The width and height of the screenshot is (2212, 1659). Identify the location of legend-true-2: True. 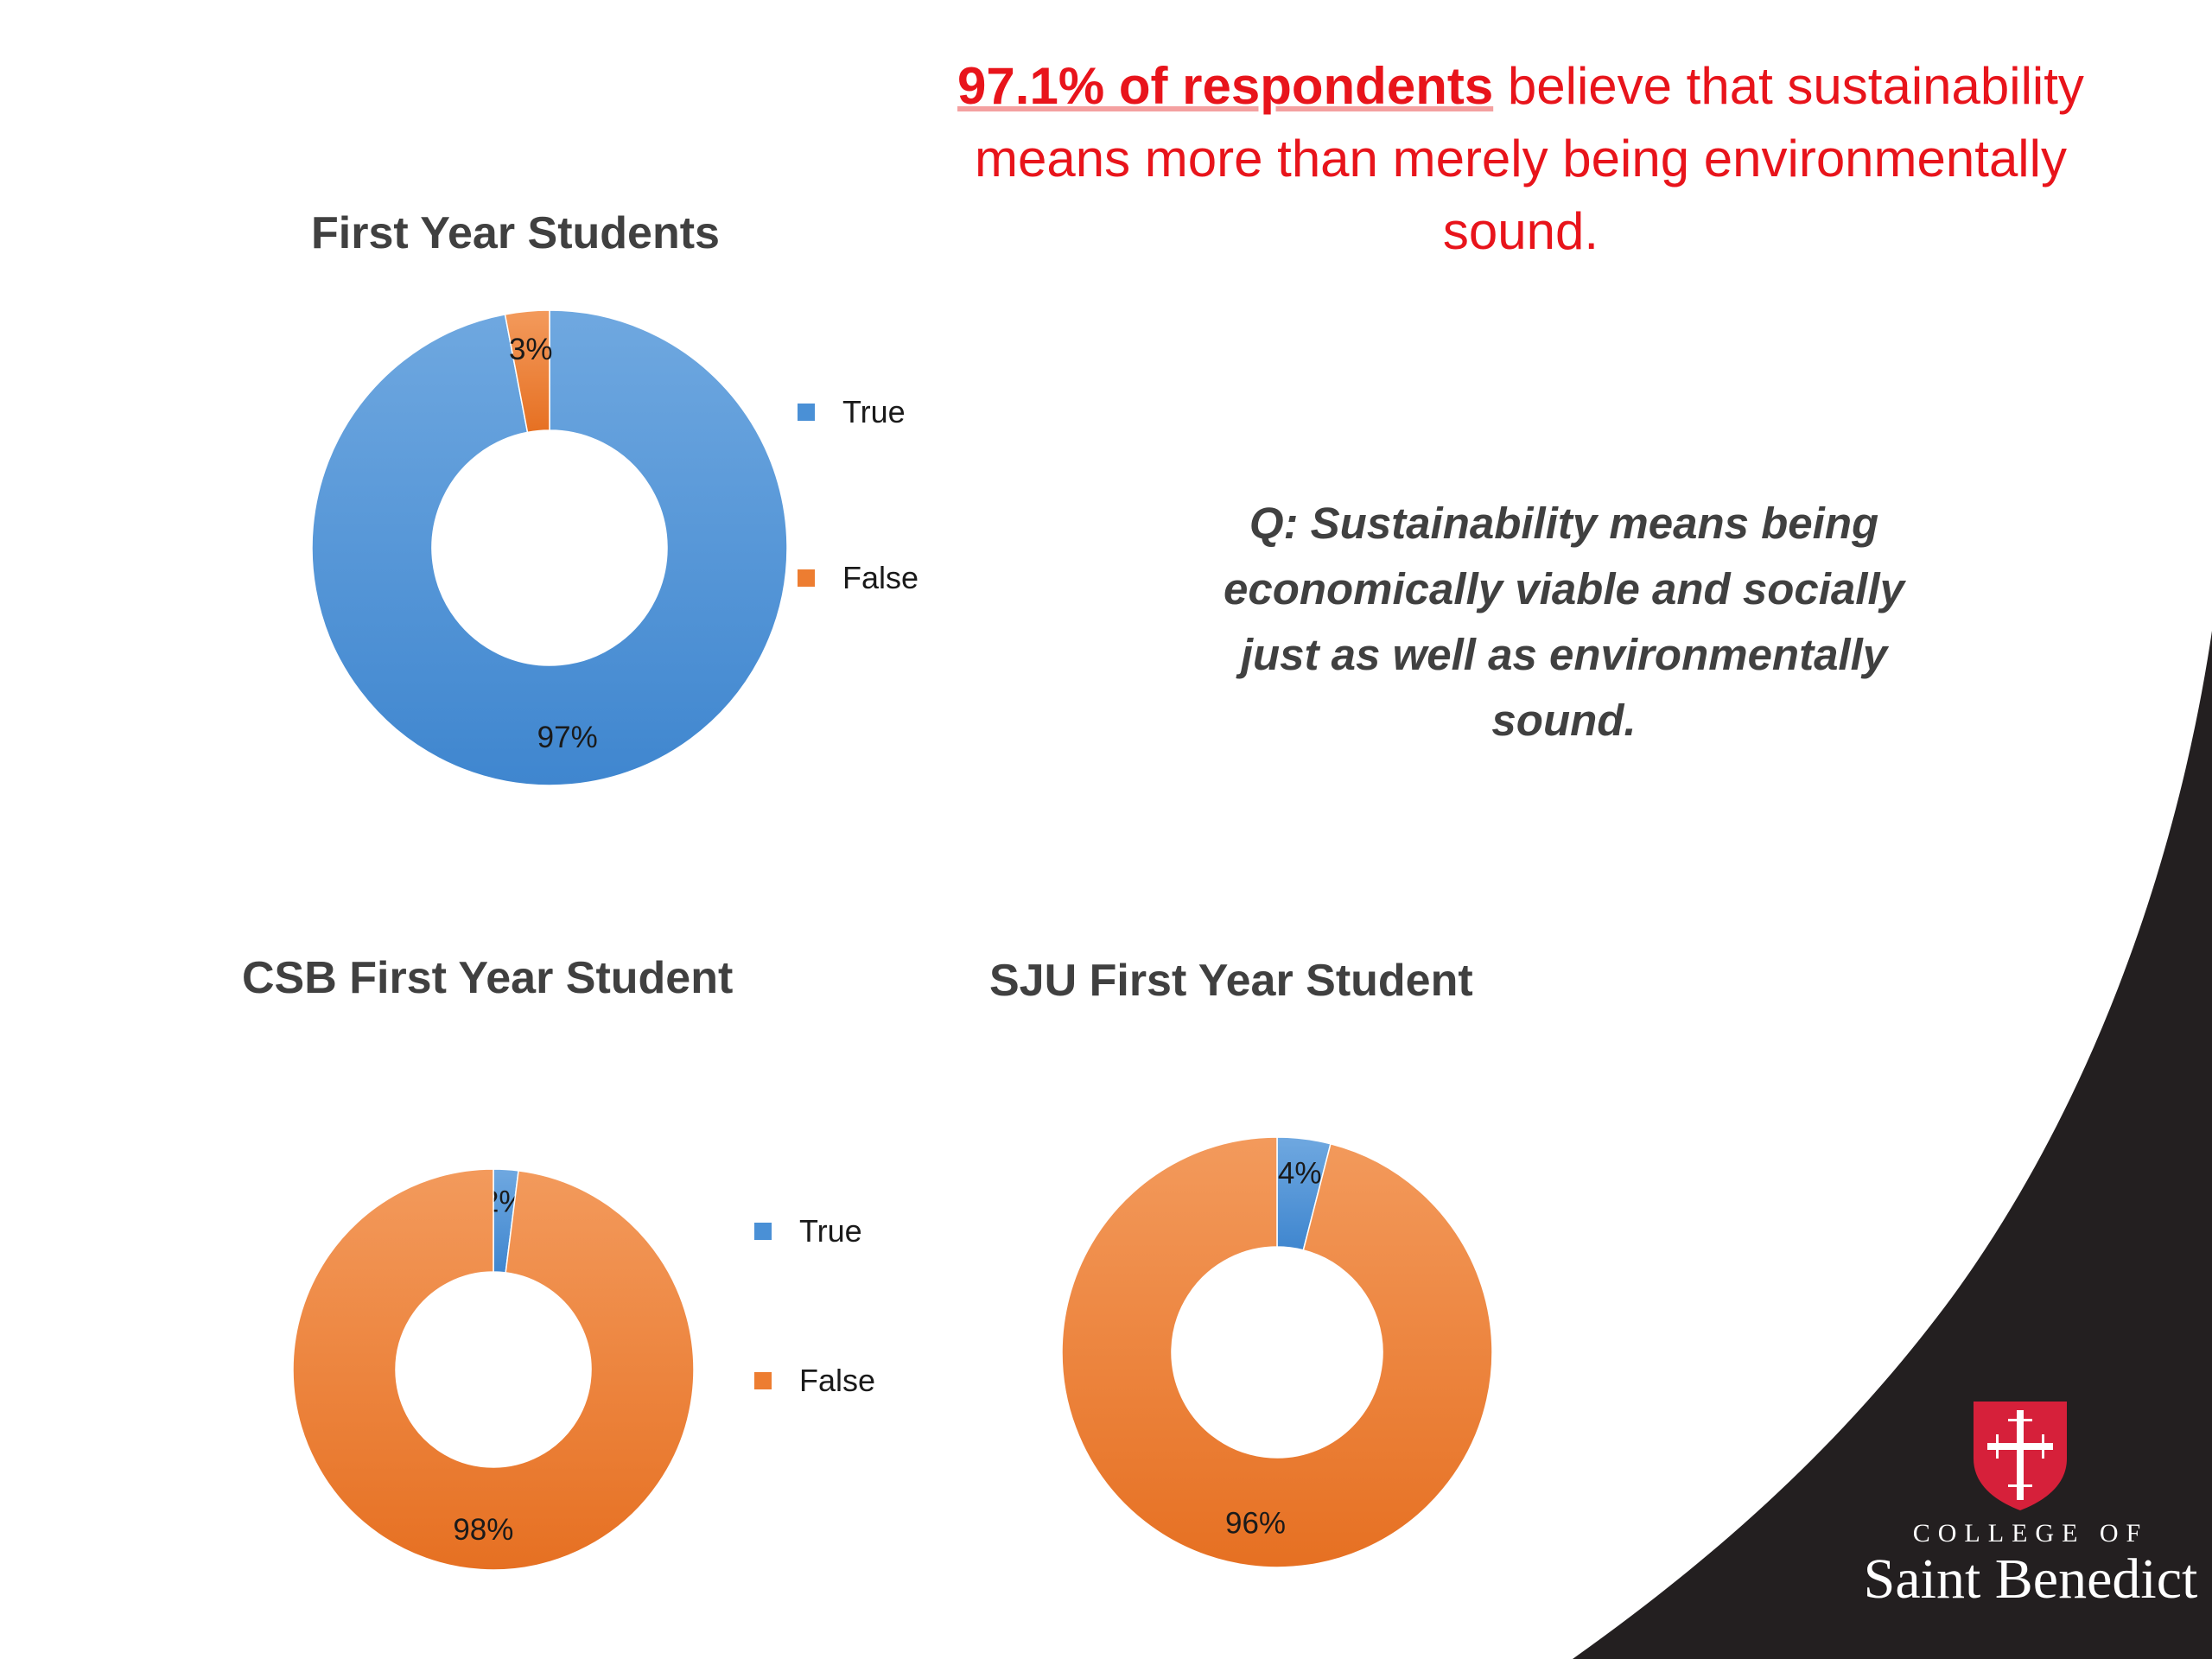
(808, 1231).